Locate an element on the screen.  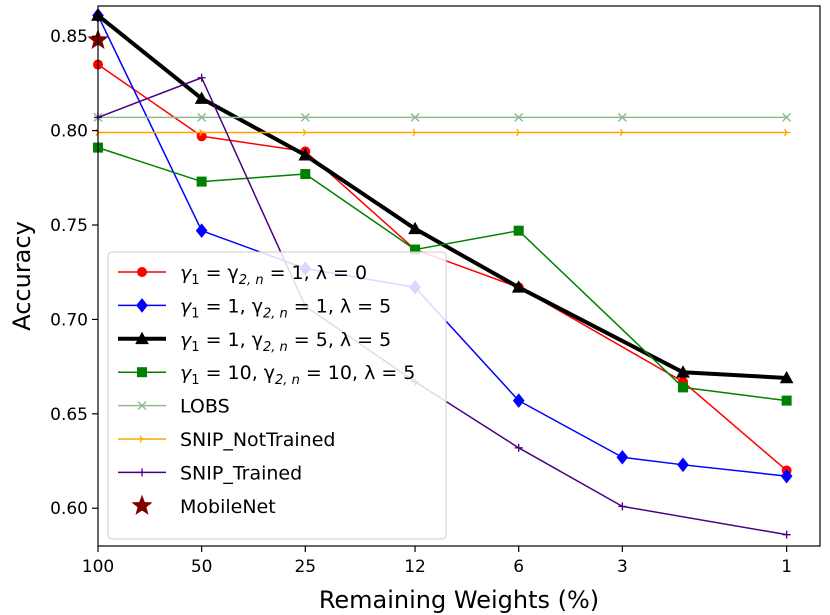
legend-item: γ1 = 10, γ2, n = 10, λ = 5 is located at coordinates (266, 375).